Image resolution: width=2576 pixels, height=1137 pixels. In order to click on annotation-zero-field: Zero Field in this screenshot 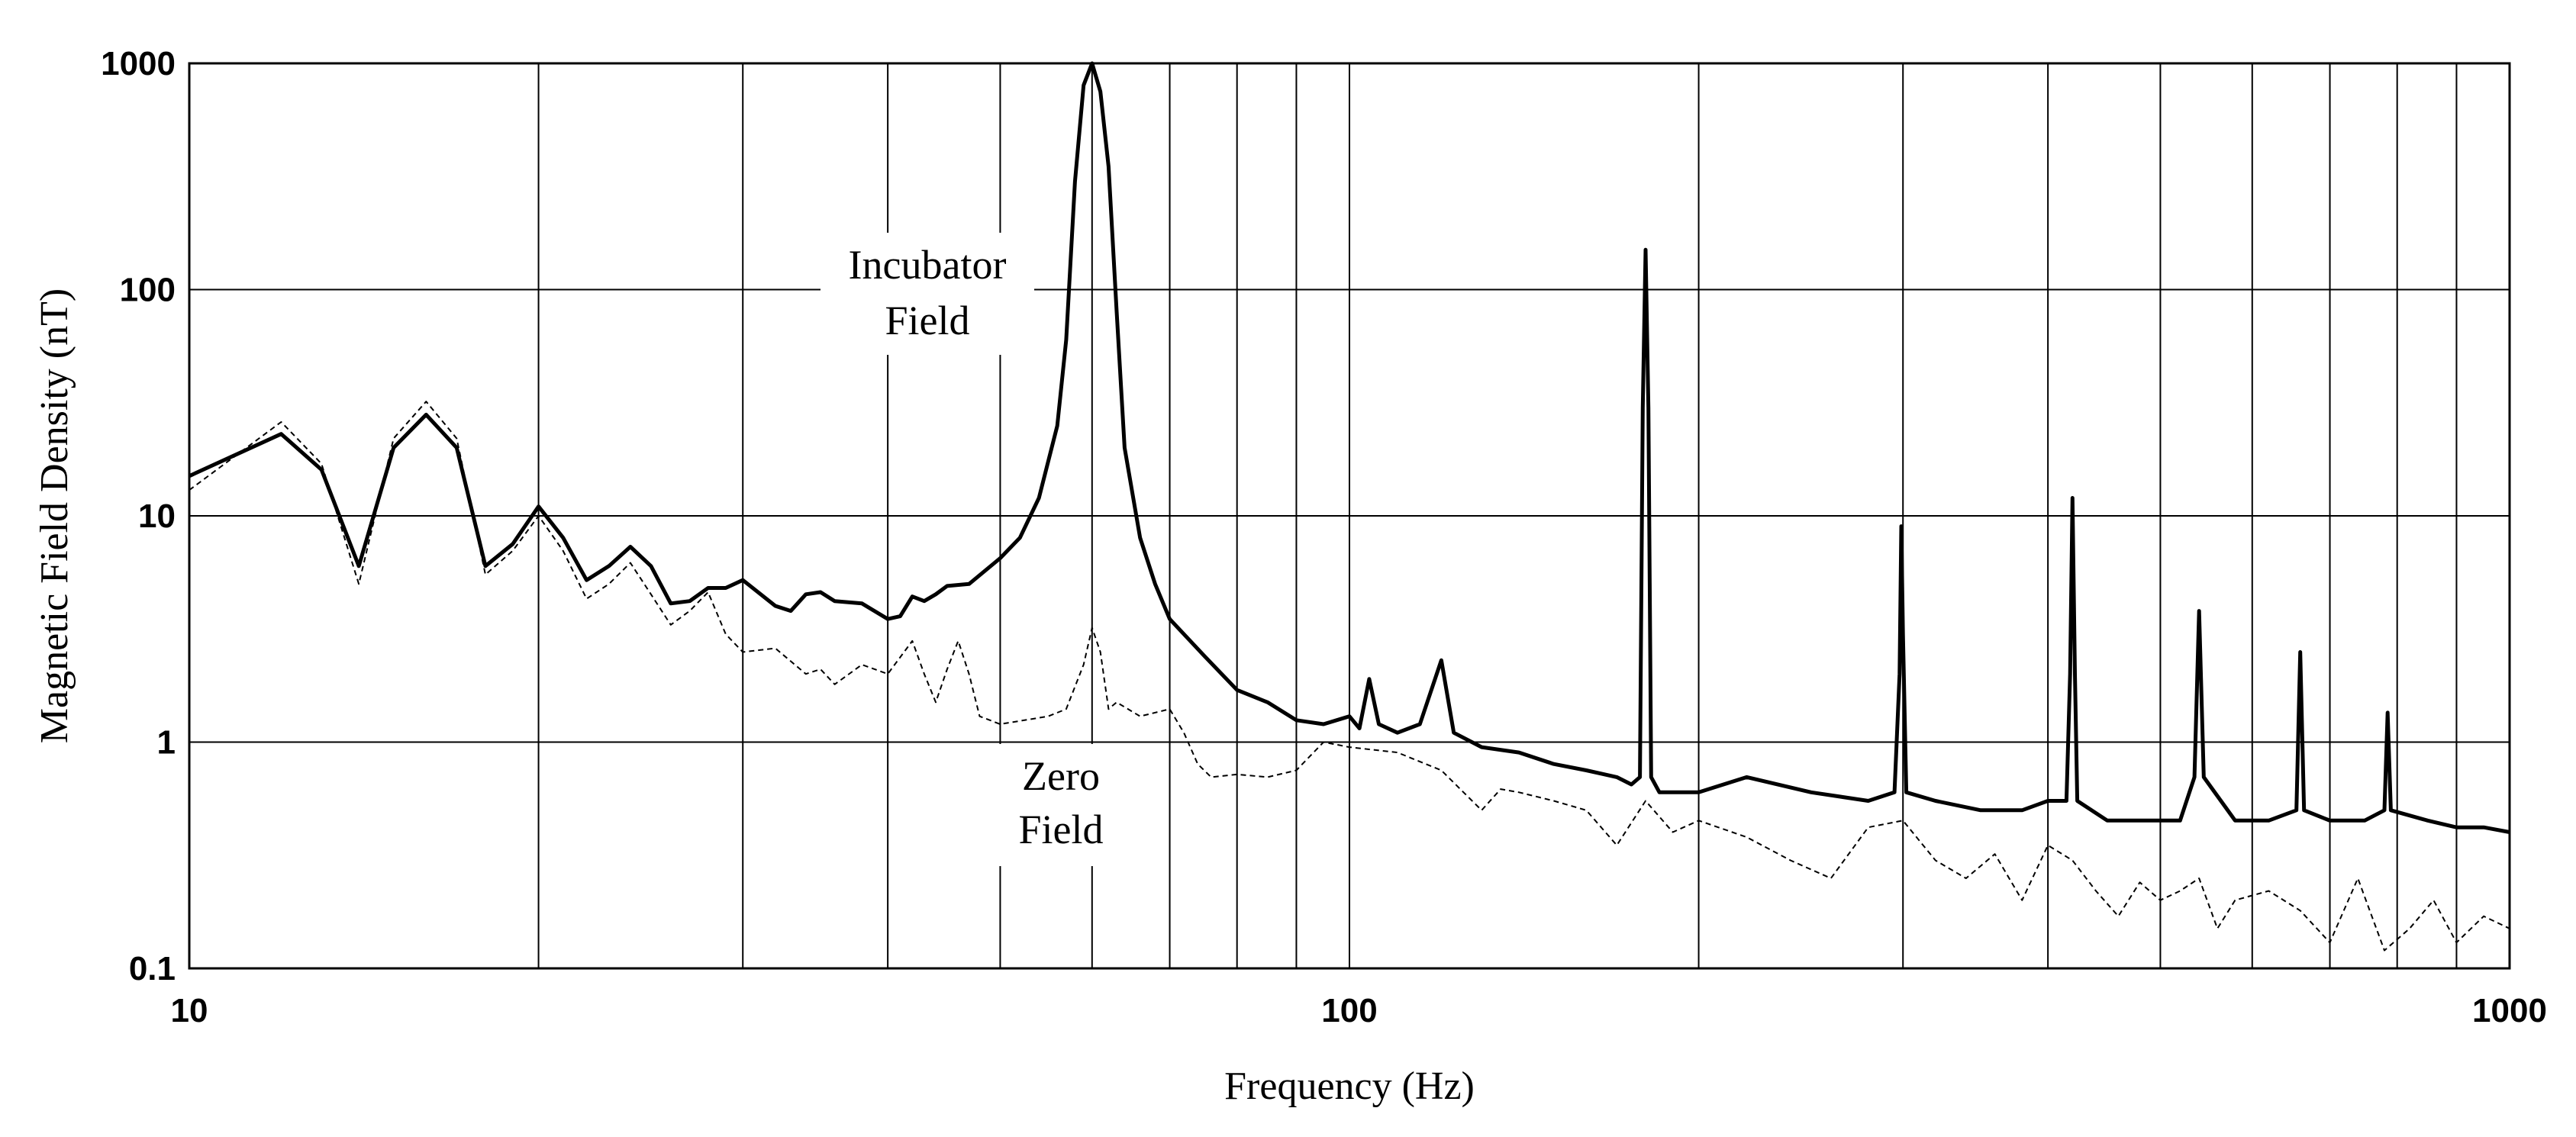, I will do `click(1061, 805)`.